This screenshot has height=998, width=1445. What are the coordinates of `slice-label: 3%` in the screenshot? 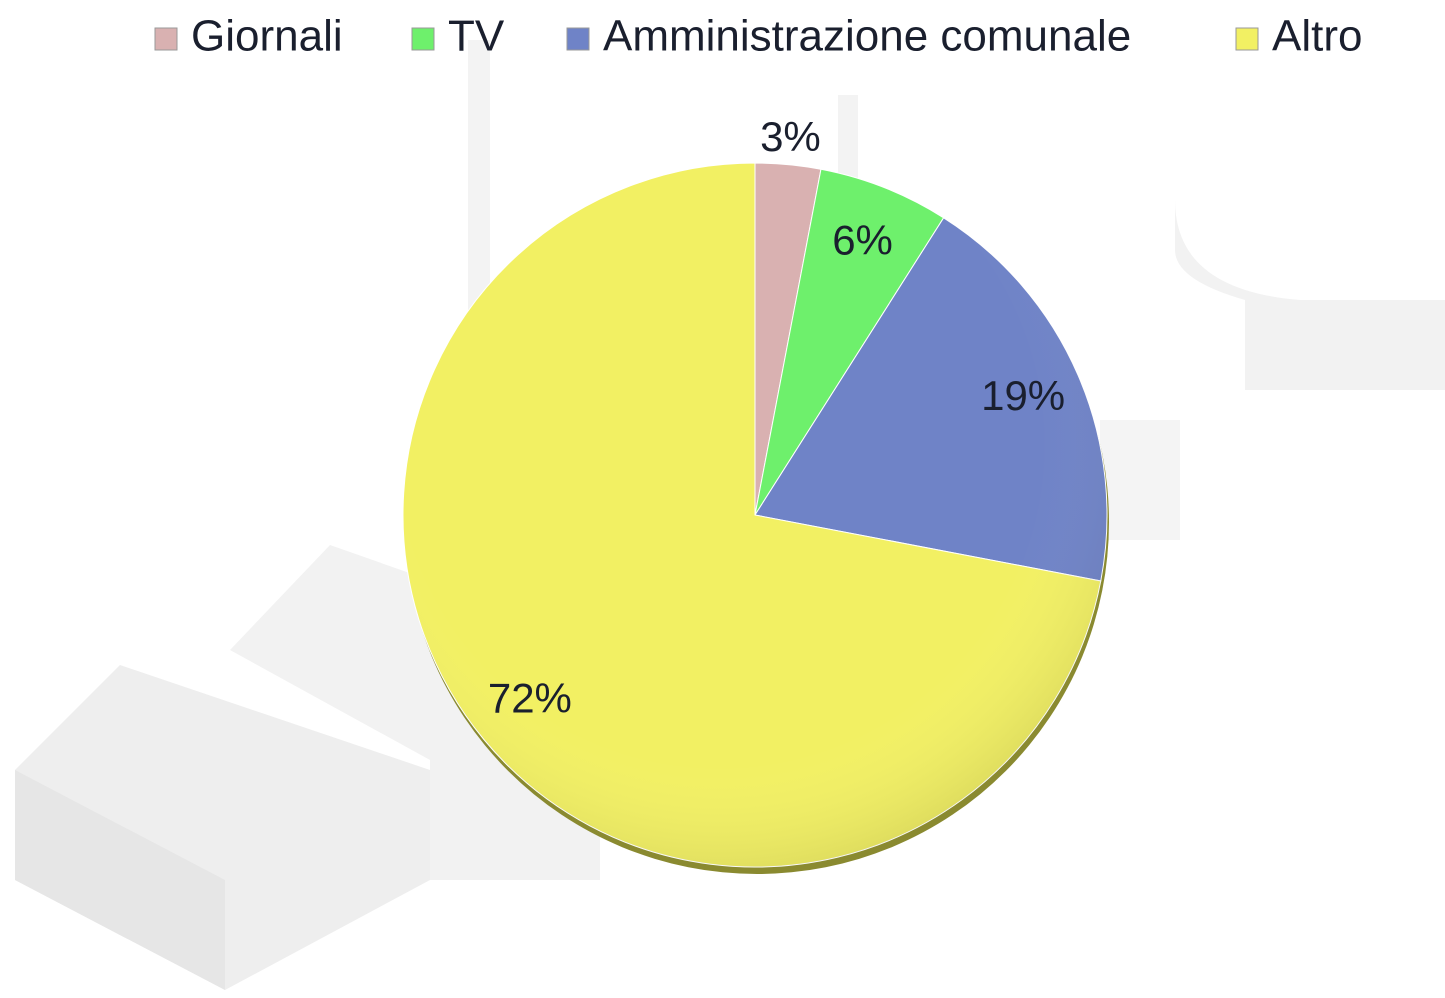 It's located at (790, 136).